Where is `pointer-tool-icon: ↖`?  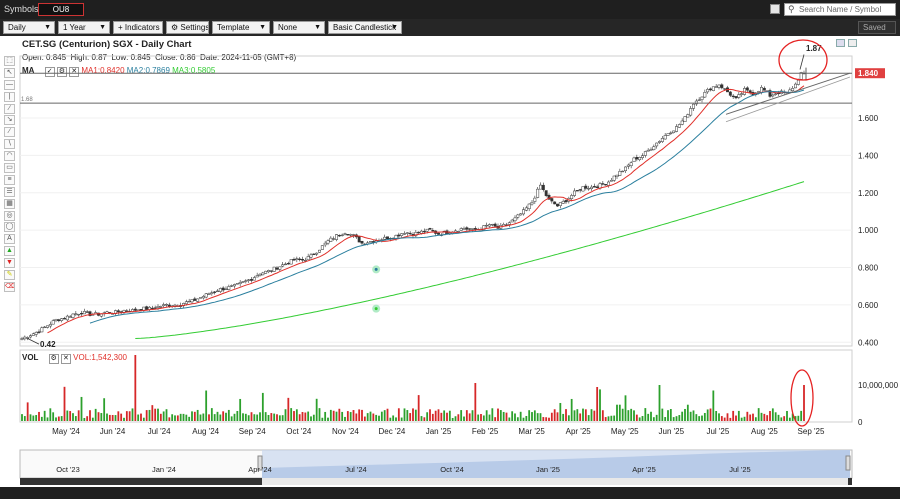 pointer-tool-icon: ↖ is located at coordinates (9, 72).